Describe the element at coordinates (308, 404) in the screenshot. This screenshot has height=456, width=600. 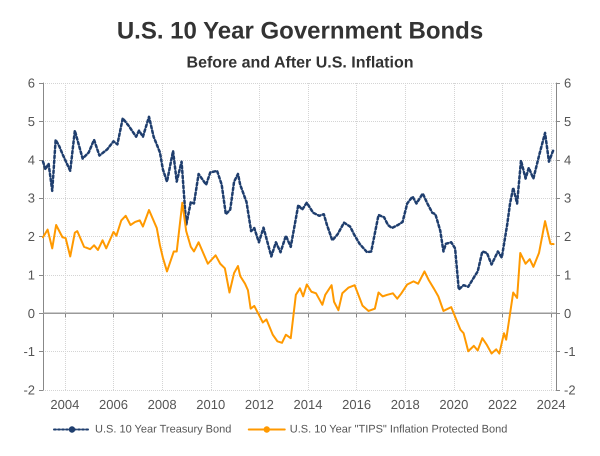
I see `x-tick-label: 2014` at that location.